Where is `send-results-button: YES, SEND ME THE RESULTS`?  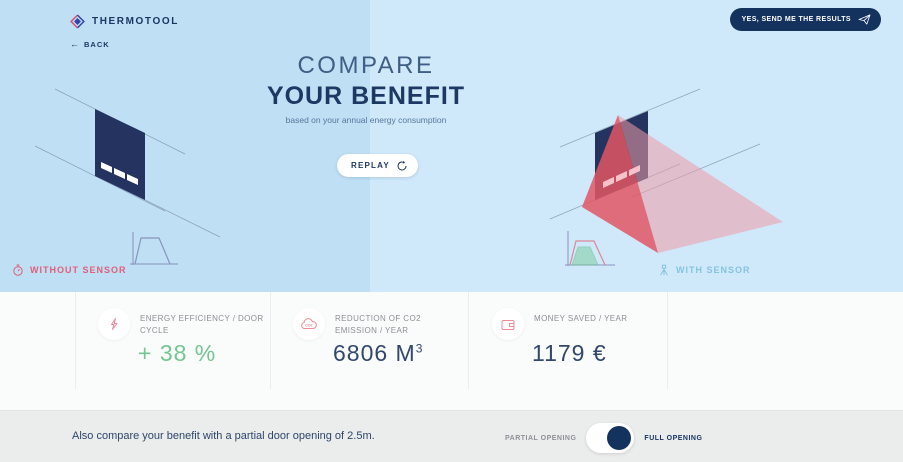
send-results-button: YES, SEND ME THE RESULTS is located at coordinates (805, 19).